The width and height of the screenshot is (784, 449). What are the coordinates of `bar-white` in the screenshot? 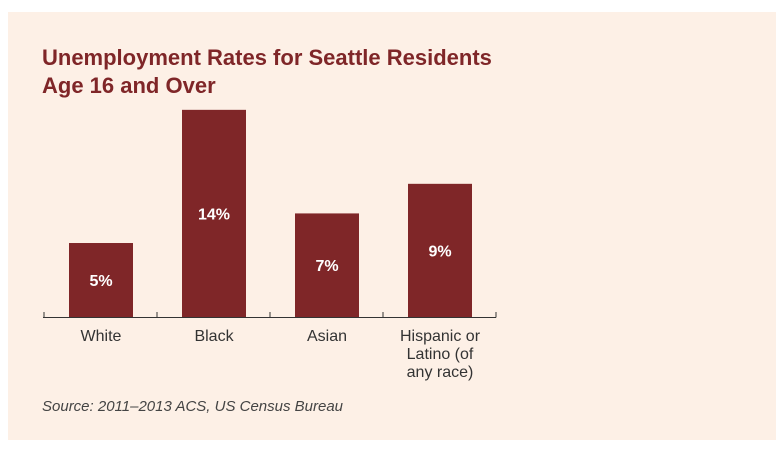 It's located at (101, 280).